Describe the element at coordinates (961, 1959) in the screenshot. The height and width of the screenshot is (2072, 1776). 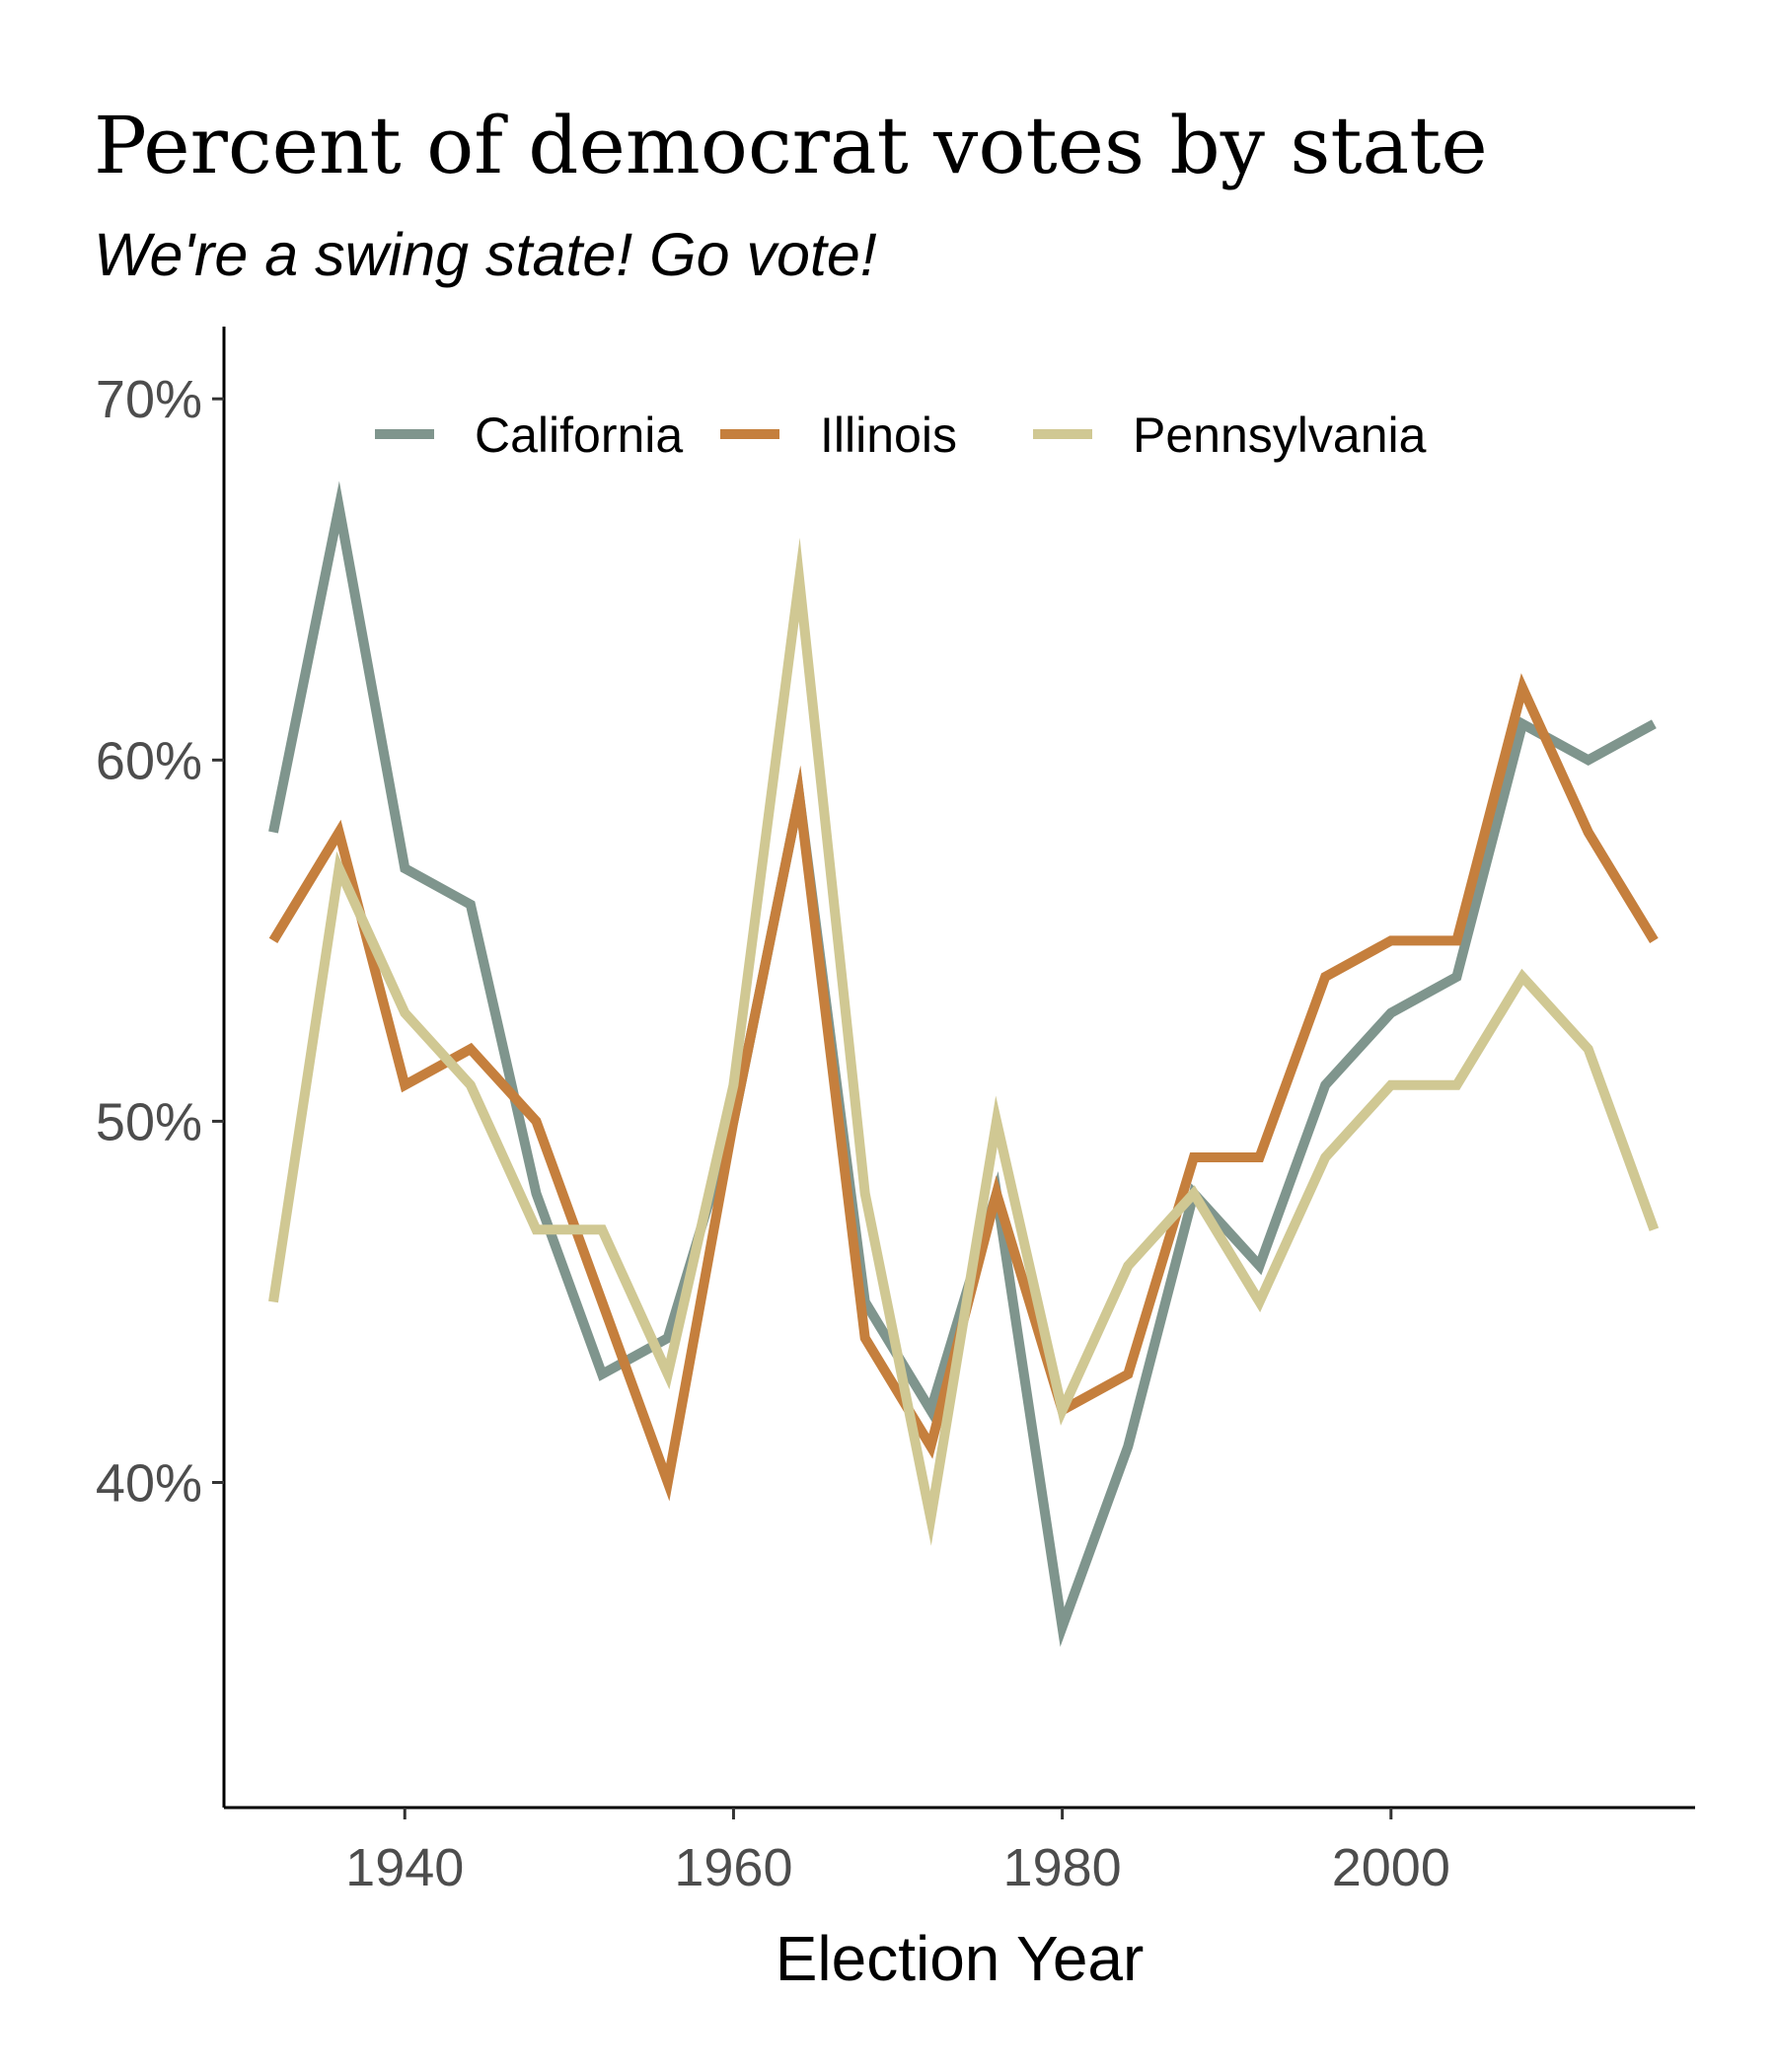
I see `x-axis-title: Election Year` at that location.